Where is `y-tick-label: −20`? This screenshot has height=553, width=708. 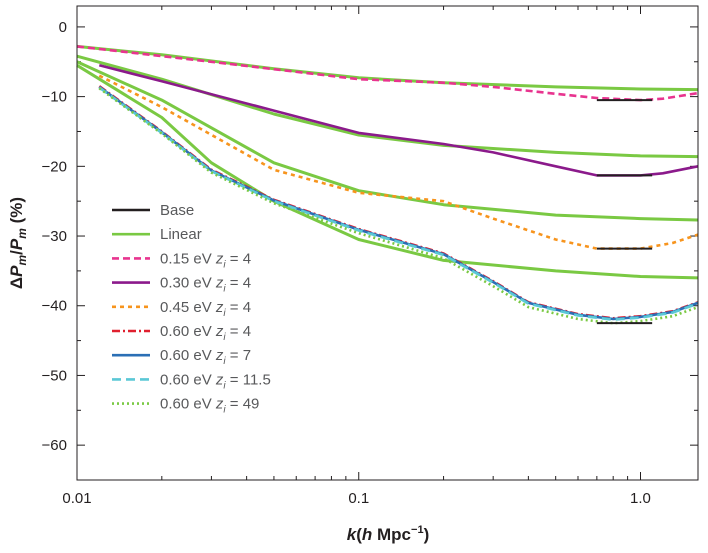
y-tick-label: −20 is located at coordinates (54, 166).